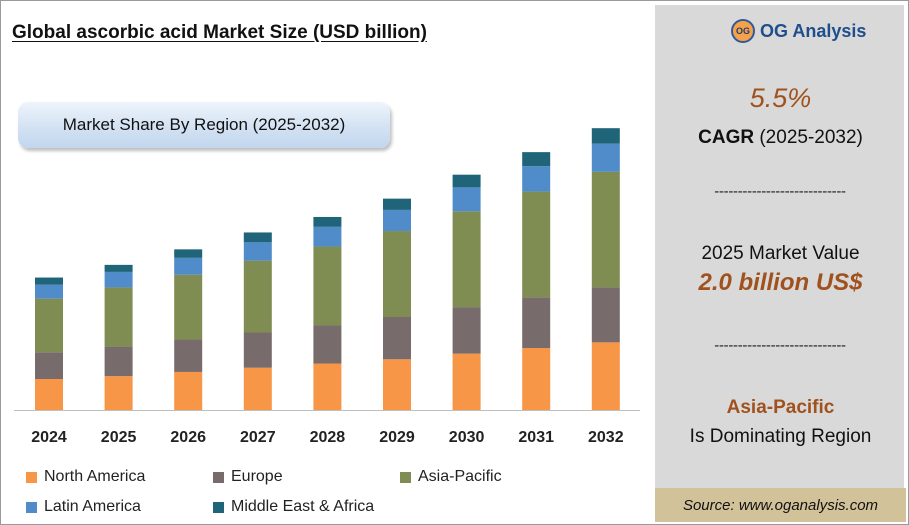 Image resolution: width=909 pixels, height=525 pixels. What do you see at coordinates (327, 386) in the screenshot?
I see `bar-segment-north-america-2028` at bounding box center [327, 386].